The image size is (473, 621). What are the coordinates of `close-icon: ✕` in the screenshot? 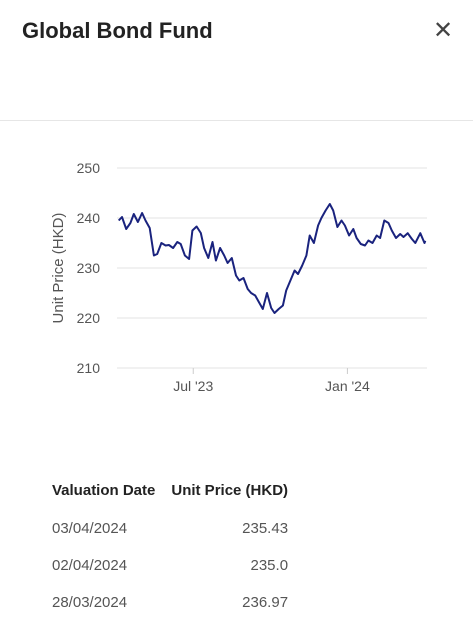 It's located at (443, 30).